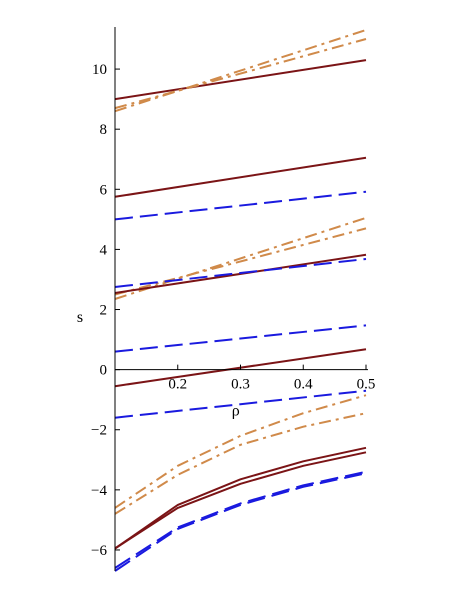 This screenshot has width=460, height=596. I want to click on series-line-15-solid, so click(240, 498).